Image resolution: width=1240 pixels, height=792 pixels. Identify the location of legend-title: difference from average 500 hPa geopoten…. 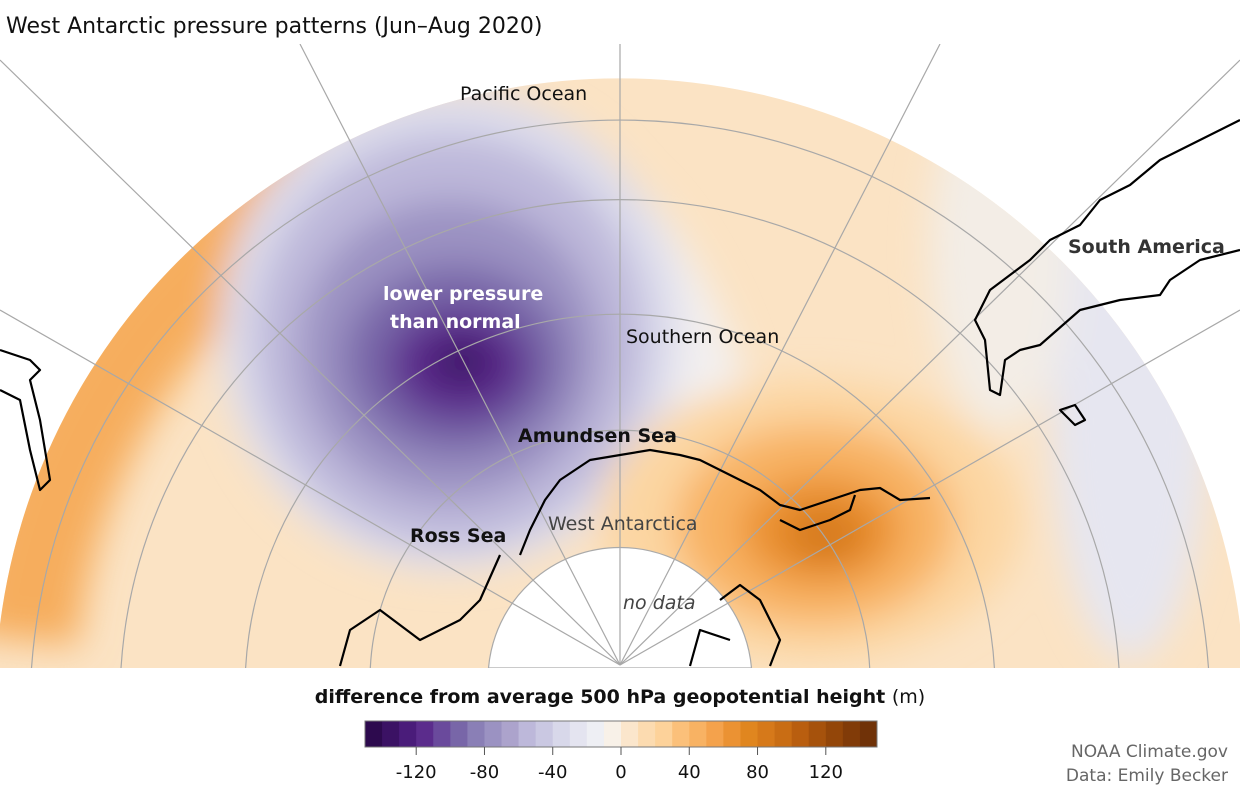
(620, 697).